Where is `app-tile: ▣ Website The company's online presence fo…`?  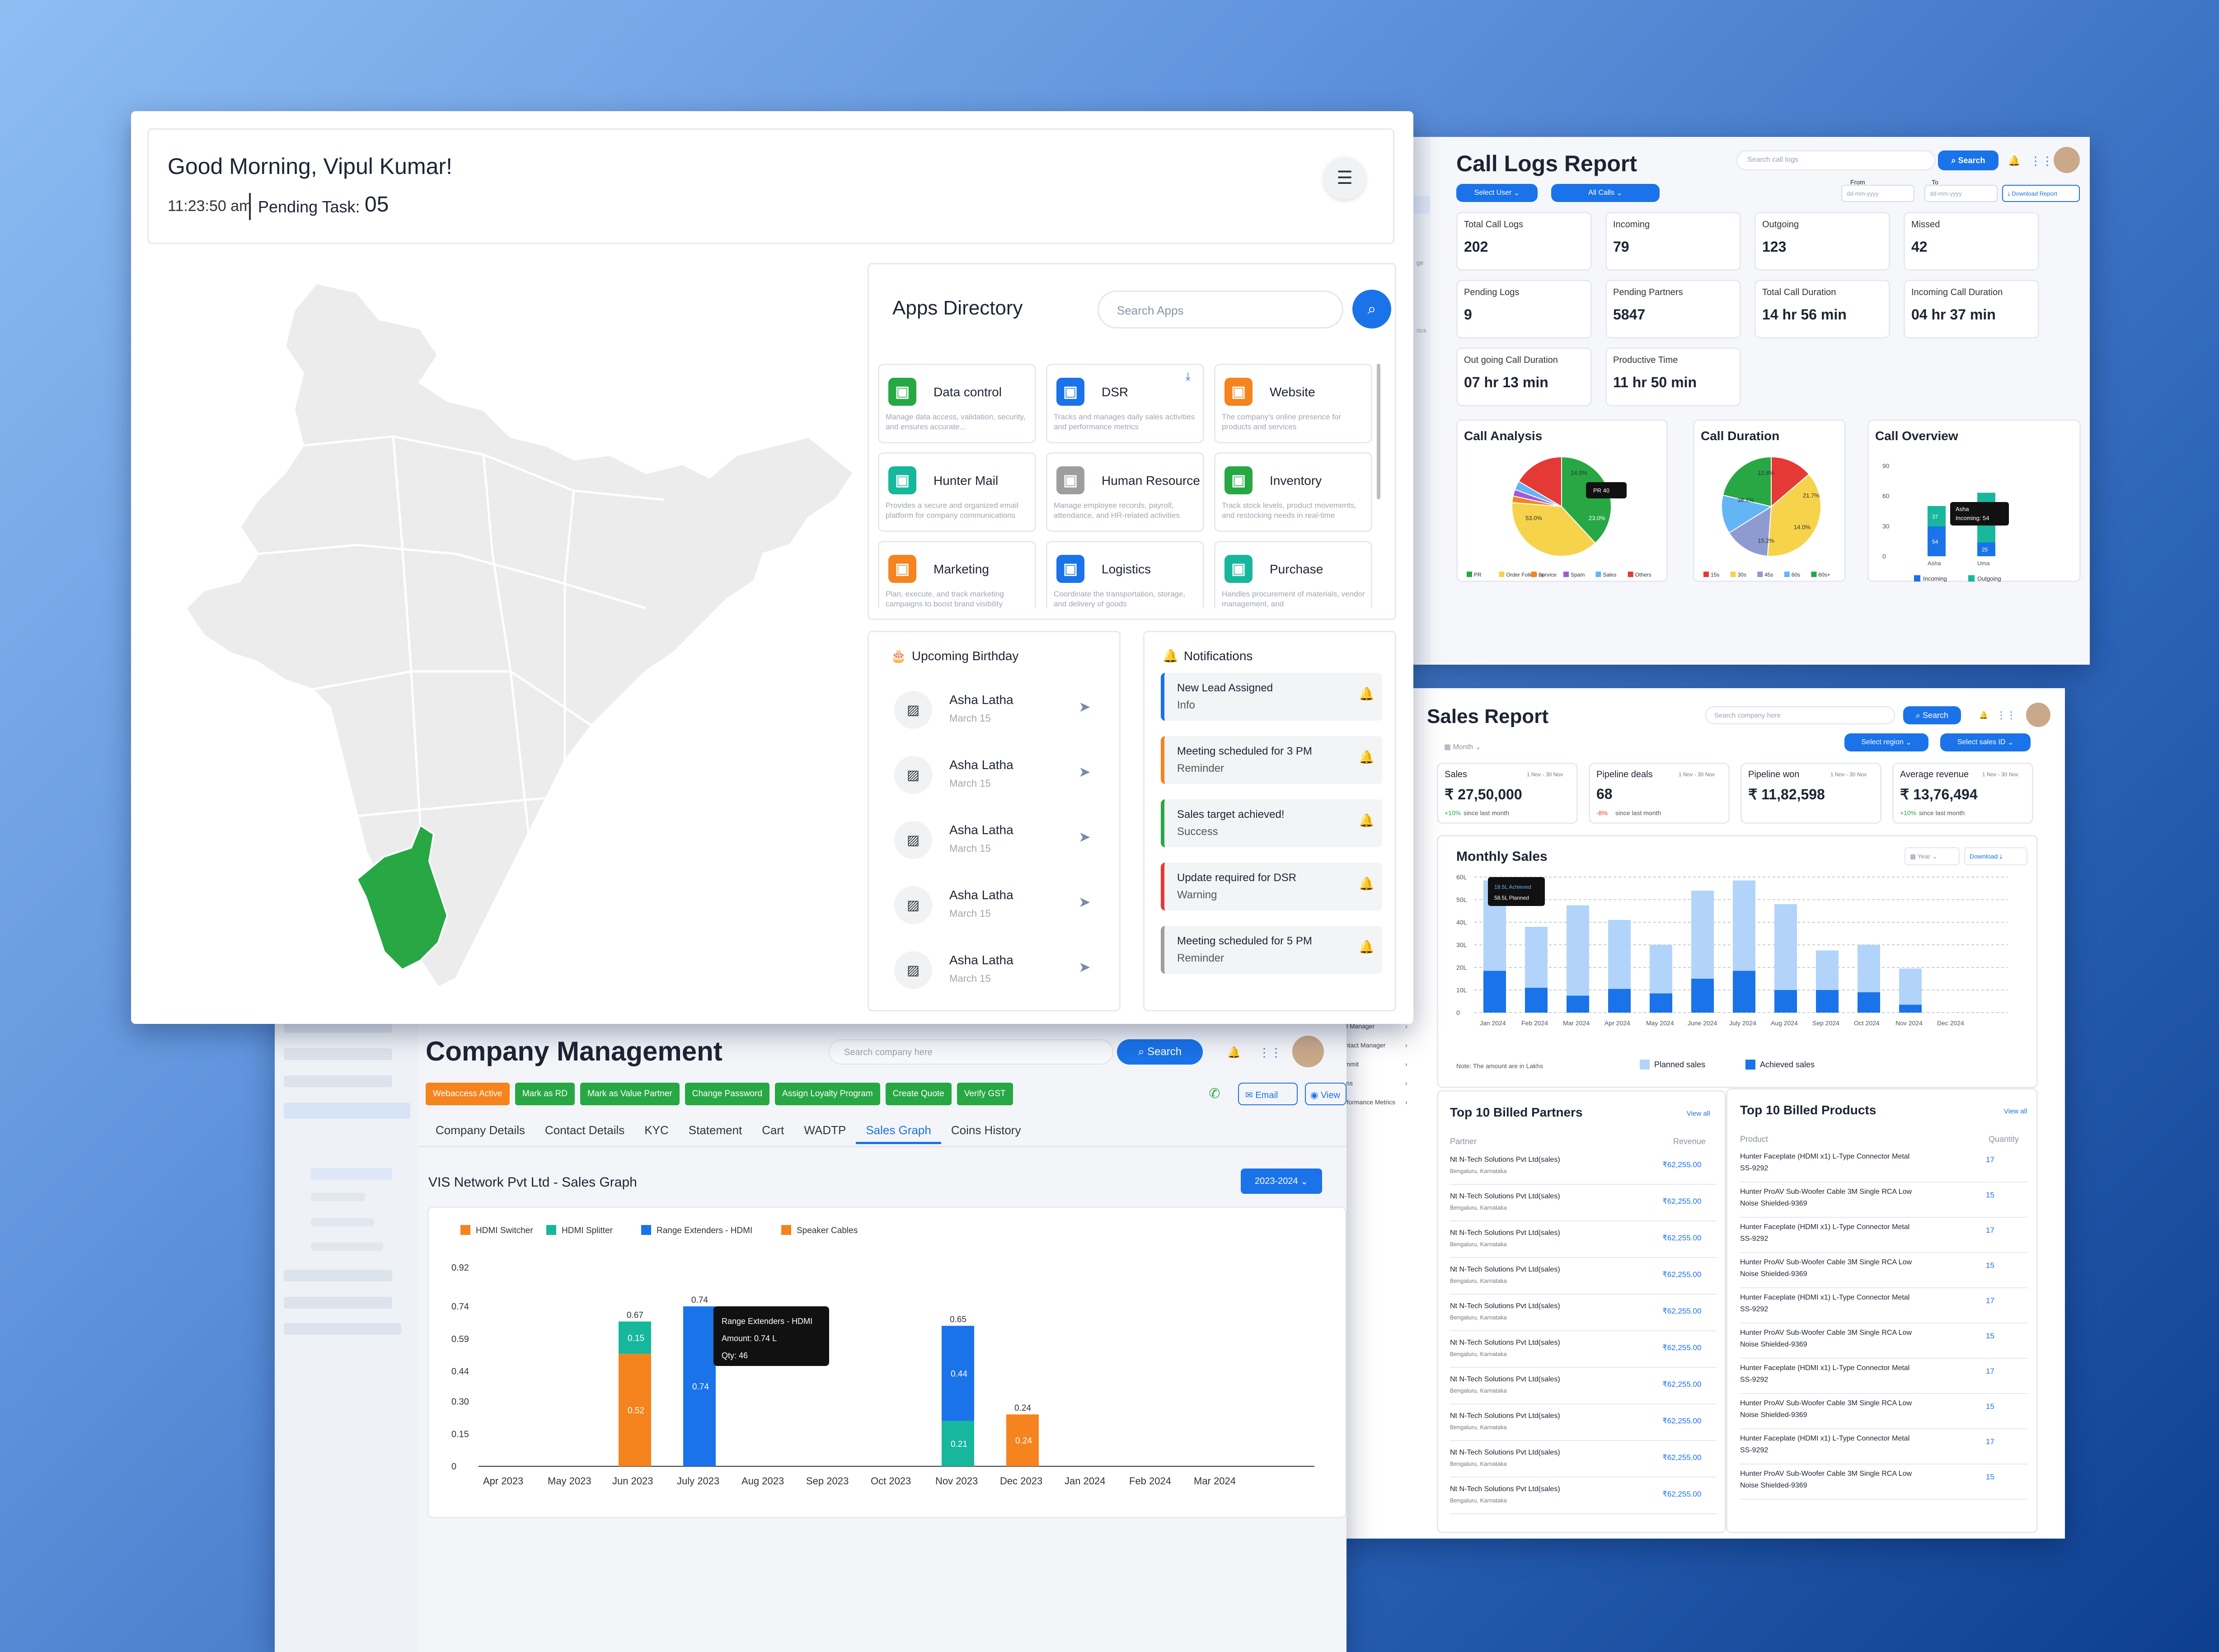 app-tile: ▣ Website The company's online presence fo… is located at coordinates (1293, 403).